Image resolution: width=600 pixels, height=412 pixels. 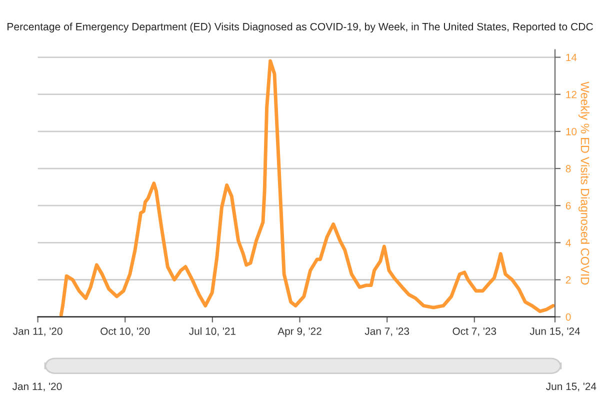 What do you see at coordinates (568, 280) in the screenshot?
I see `y2-tick-label: 2` at bounding box center [568, 280].